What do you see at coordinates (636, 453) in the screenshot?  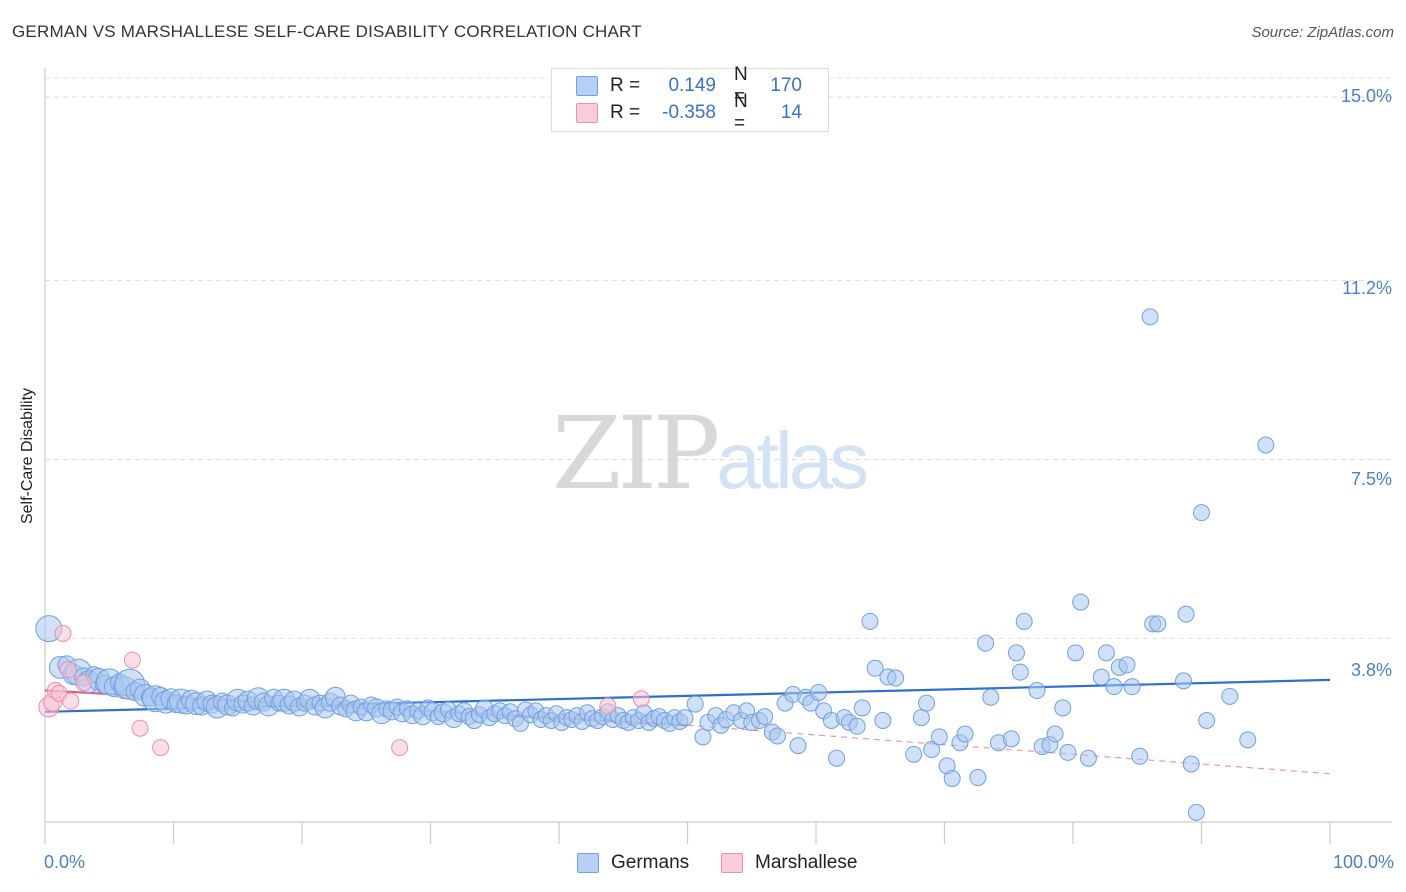 I see `watermark-zip: ZIP` at bounding box center [636, 453].